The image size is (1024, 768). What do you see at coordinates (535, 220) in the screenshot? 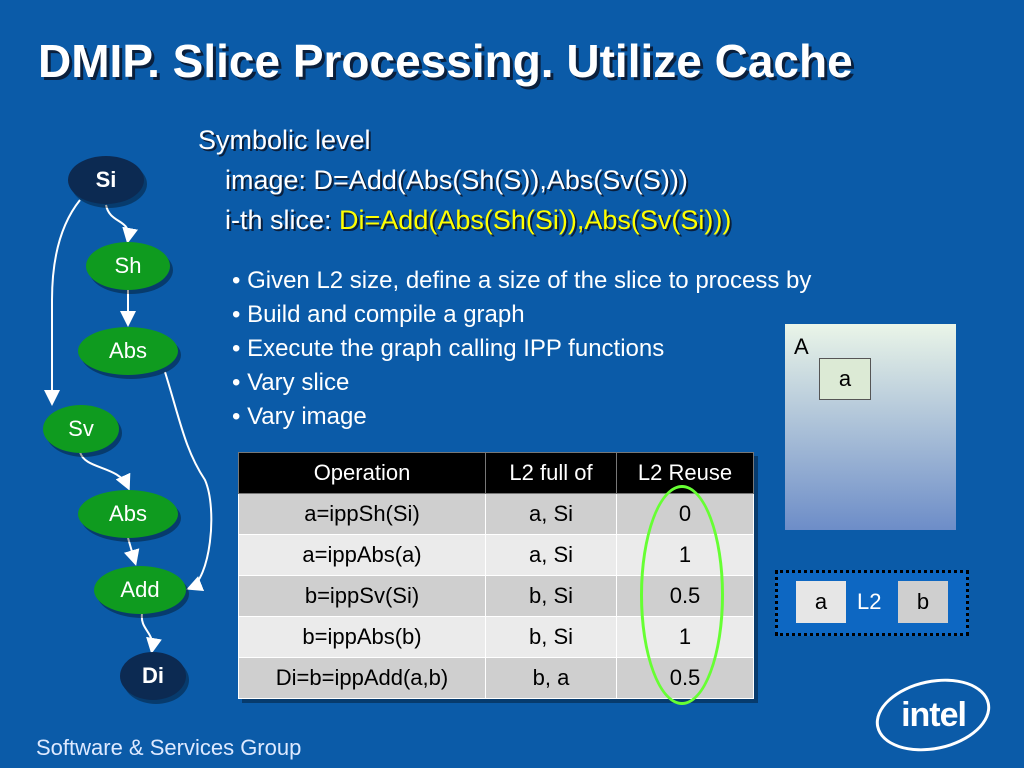
I see `slice-expression-highlight: Di=Add(Abs(Sh(Si)),Abs(Sv(Si)))` at bounding box center [535, 220].